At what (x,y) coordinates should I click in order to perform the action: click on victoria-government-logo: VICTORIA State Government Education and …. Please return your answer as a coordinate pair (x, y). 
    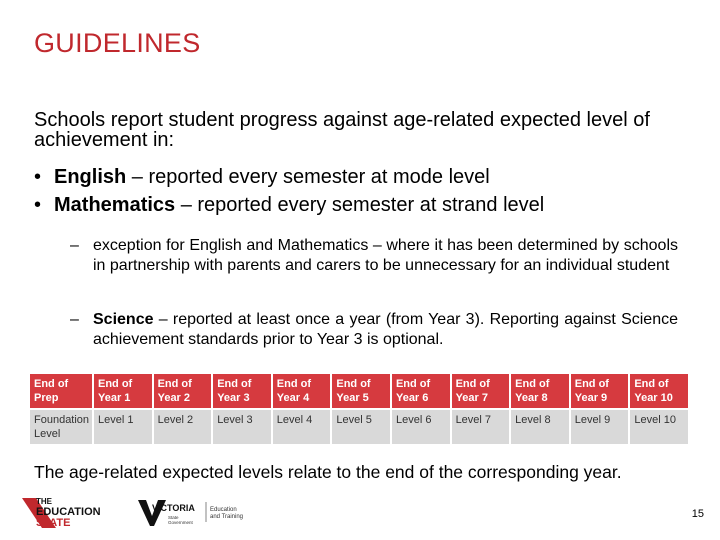
    Looking at the image, I should click on (190, 513).